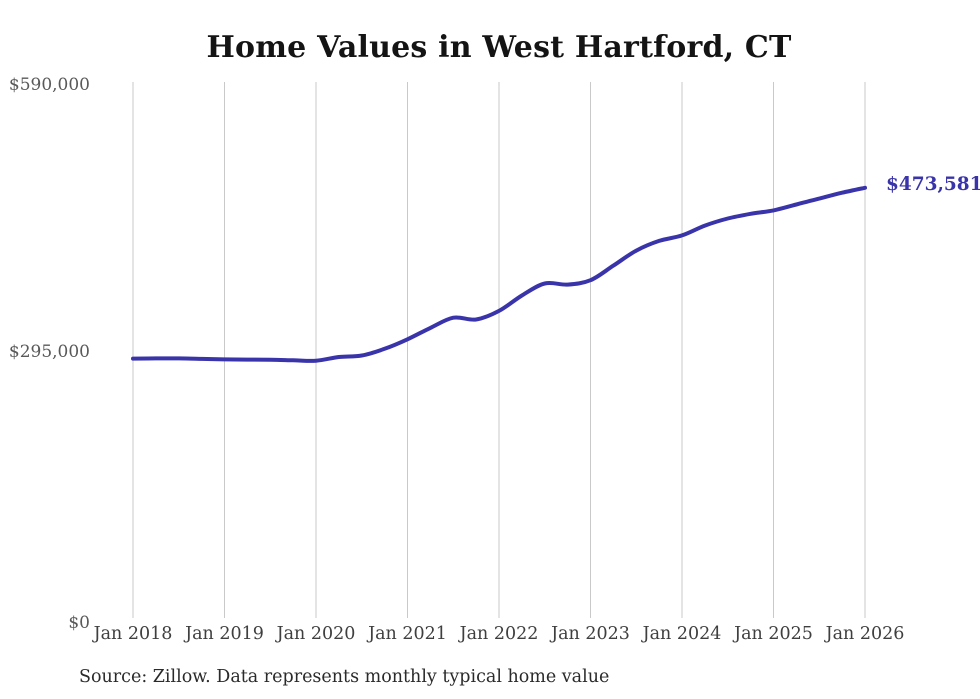  I want to click on y-axis-label-0: $0, so click(79, 623).